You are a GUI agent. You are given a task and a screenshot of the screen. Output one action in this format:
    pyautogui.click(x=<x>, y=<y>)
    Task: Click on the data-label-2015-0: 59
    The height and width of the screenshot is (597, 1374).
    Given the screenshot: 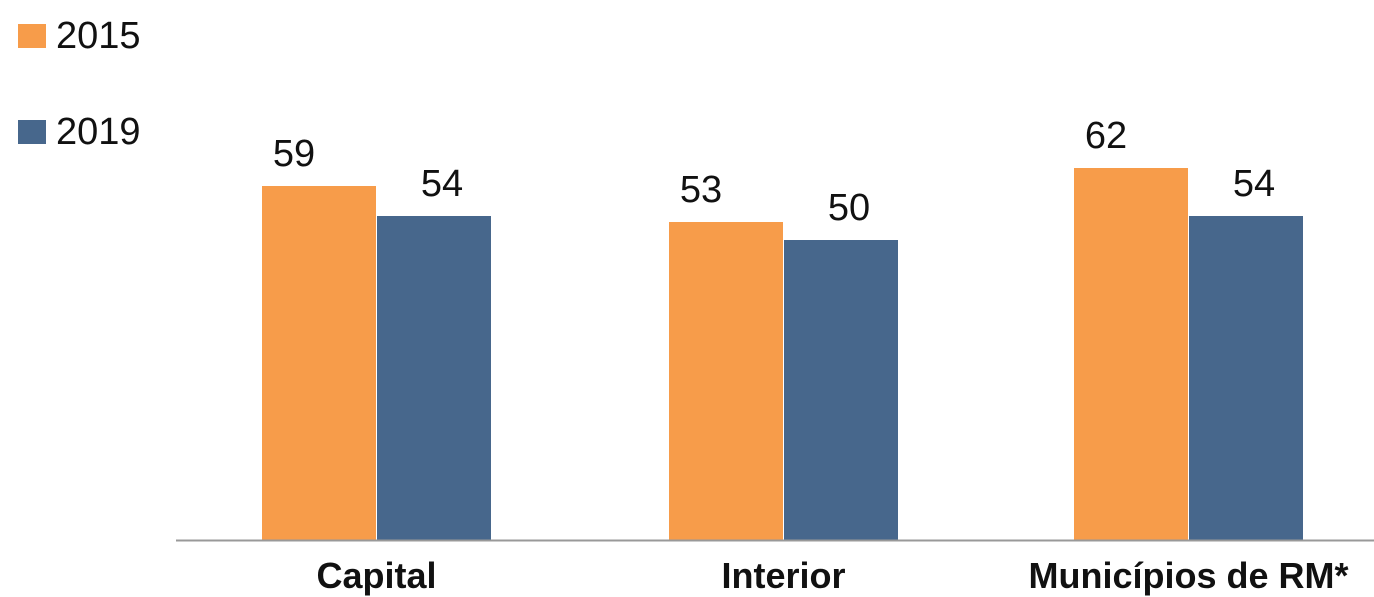 What is the action you would take?
    pyautogui.click(x=294, y=154)
    